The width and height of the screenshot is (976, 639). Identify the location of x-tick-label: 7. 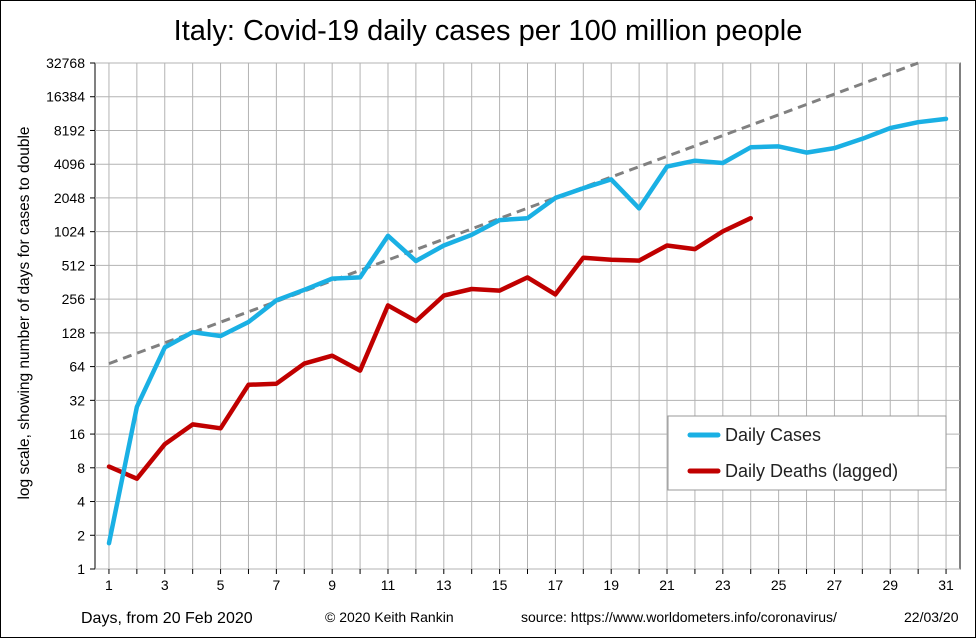
(276, 585).